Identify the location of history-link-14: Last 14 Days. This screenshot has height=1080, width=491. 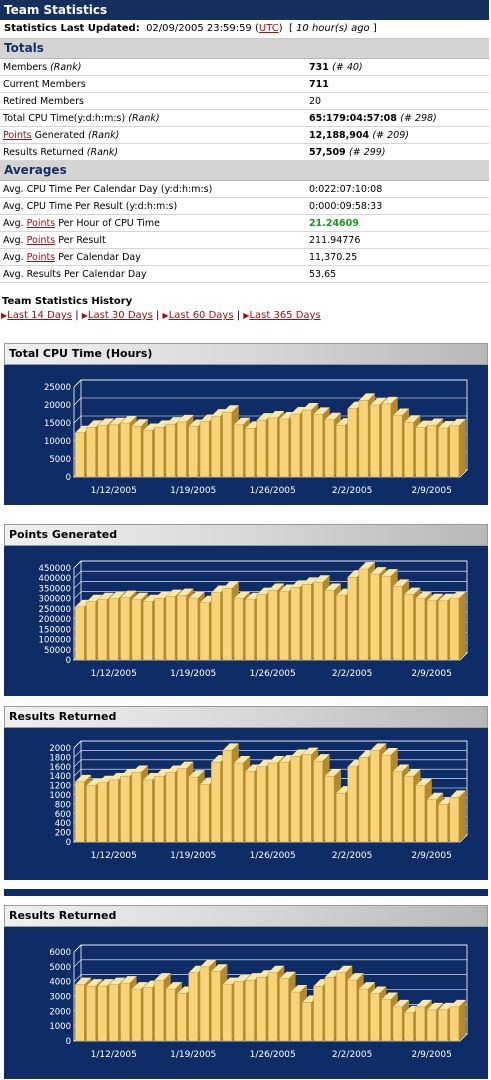
(40, 315).